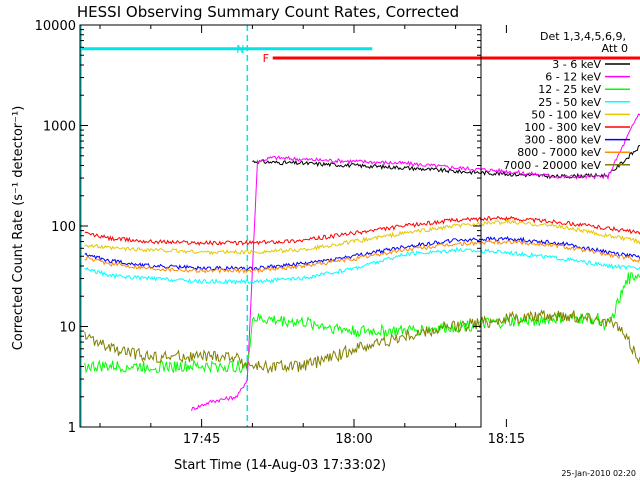  I want to click on x-tick-label: 17:45, so click(201, 439).